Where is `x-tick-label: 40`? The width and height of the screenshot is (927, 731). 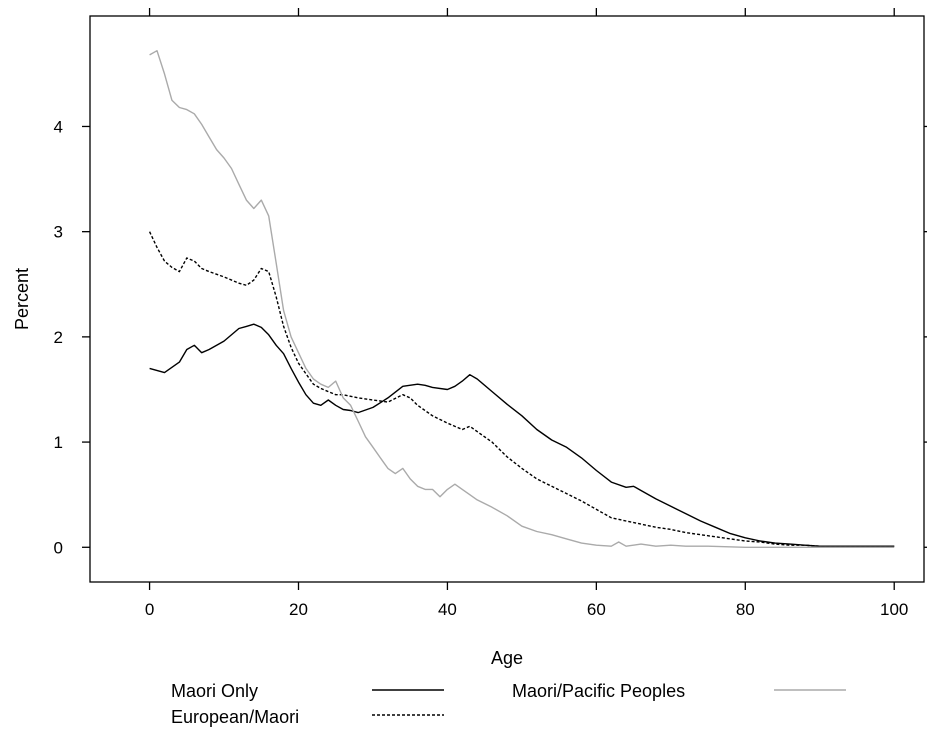
x-tick-label: 40 is located at coordinates (447, 609).